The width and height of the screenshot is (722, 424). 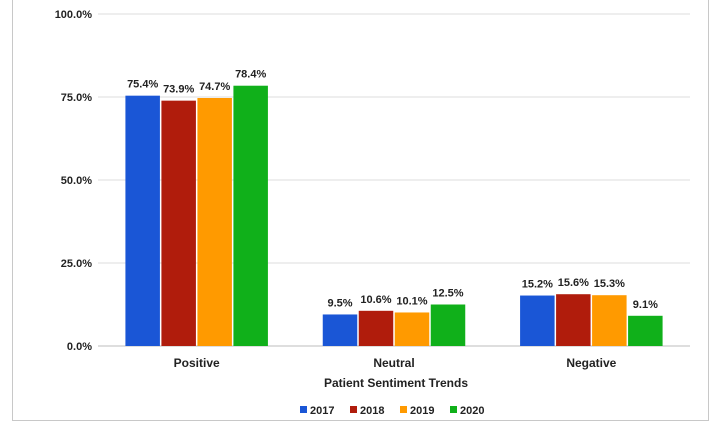 I want to click on data-label: 10.6%, so click(x=375, y=300).